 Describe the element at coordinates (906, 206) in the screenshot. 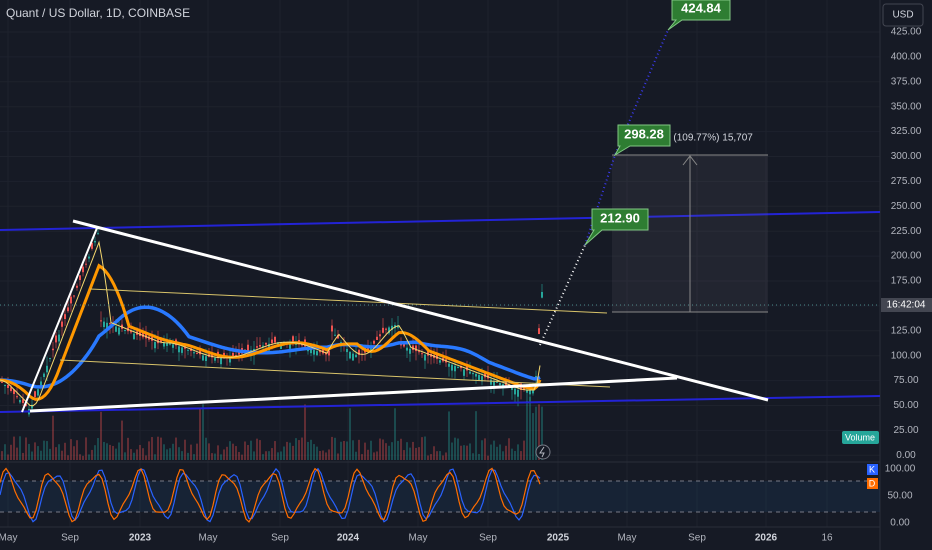

I see `price-tick: 250.00` at that location.